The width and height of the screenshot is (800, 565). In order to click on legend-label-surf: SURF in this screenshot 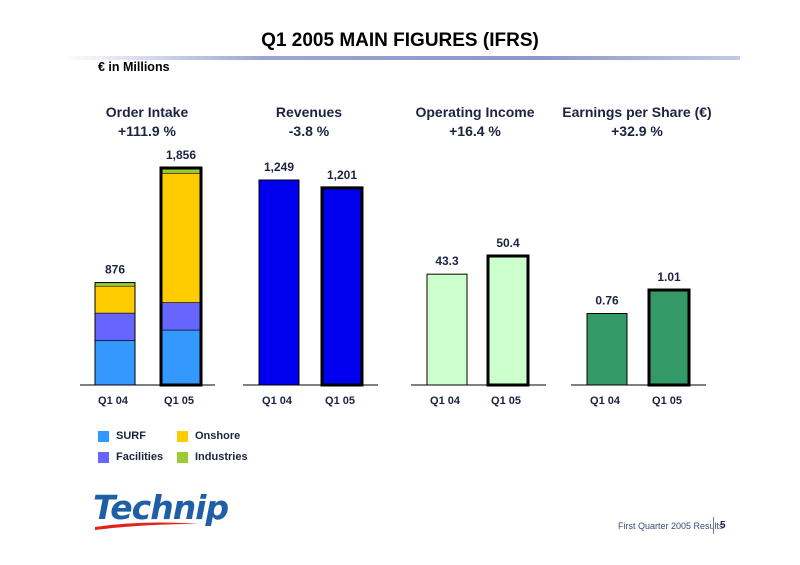, I will do `click(131, 436)`.